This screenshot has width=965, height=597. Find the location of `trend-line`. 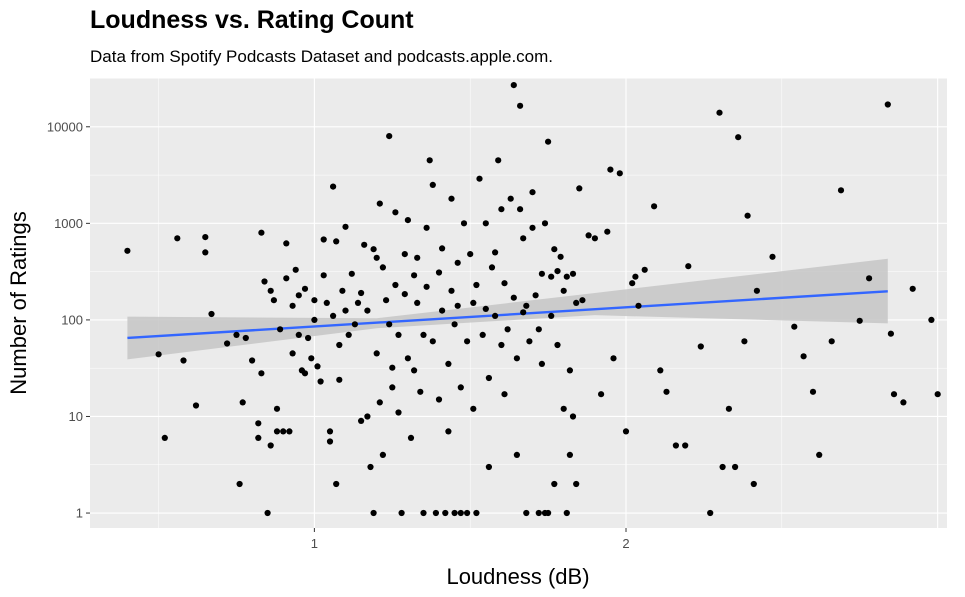

trend-line is located at coordinates (507, 315).